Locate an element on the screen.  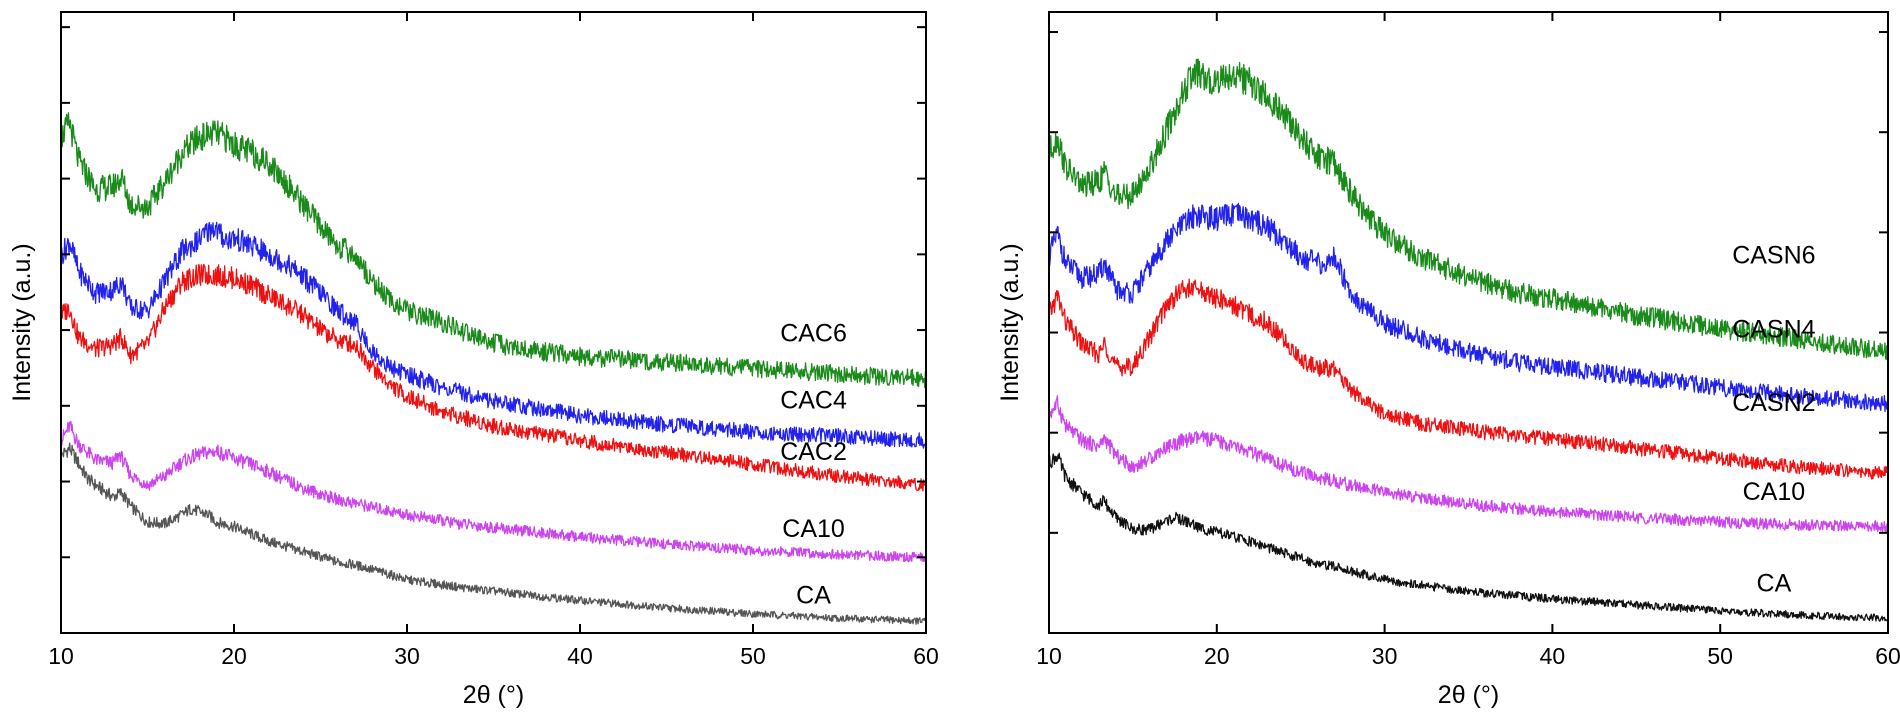
series-line-cac4 is located at coordinates (493, 335).